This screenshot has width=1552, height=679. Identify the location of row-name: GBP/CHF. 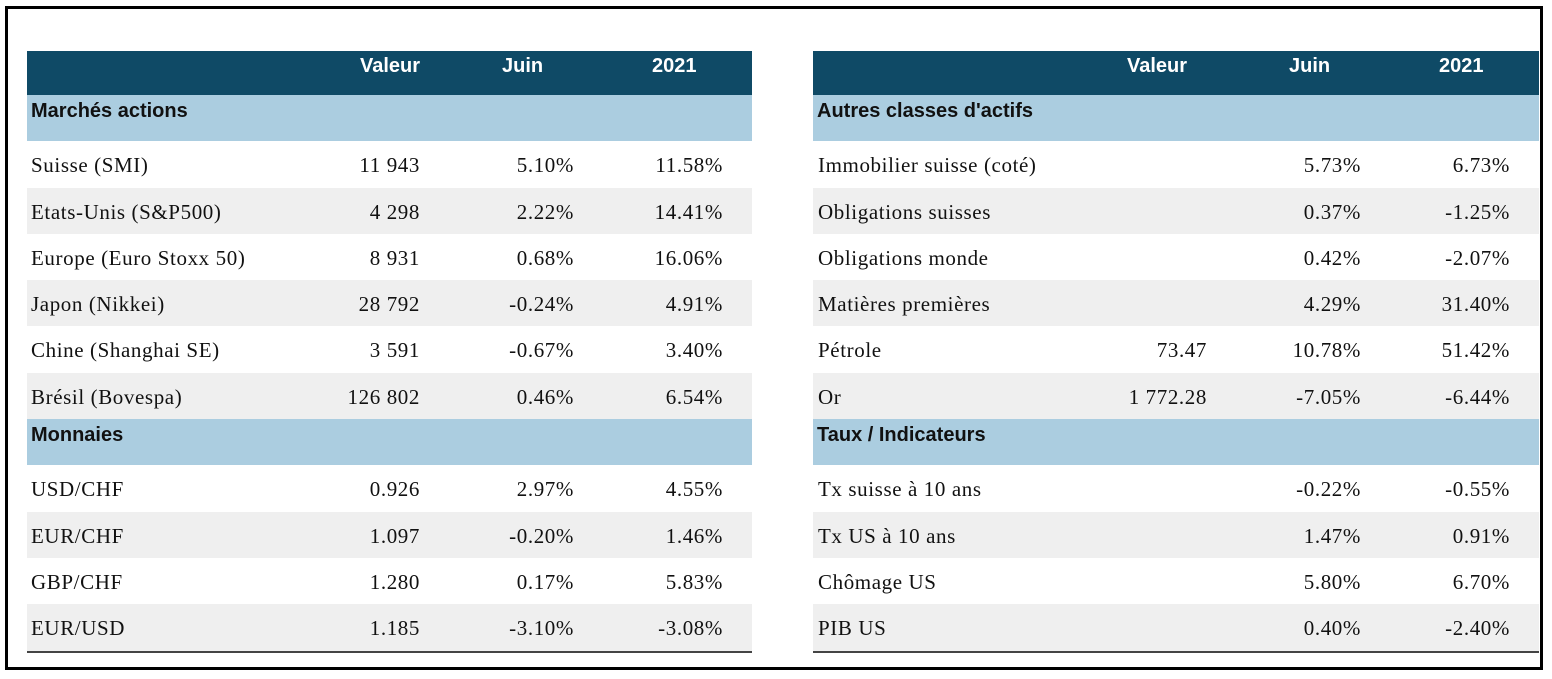
(77, 581).